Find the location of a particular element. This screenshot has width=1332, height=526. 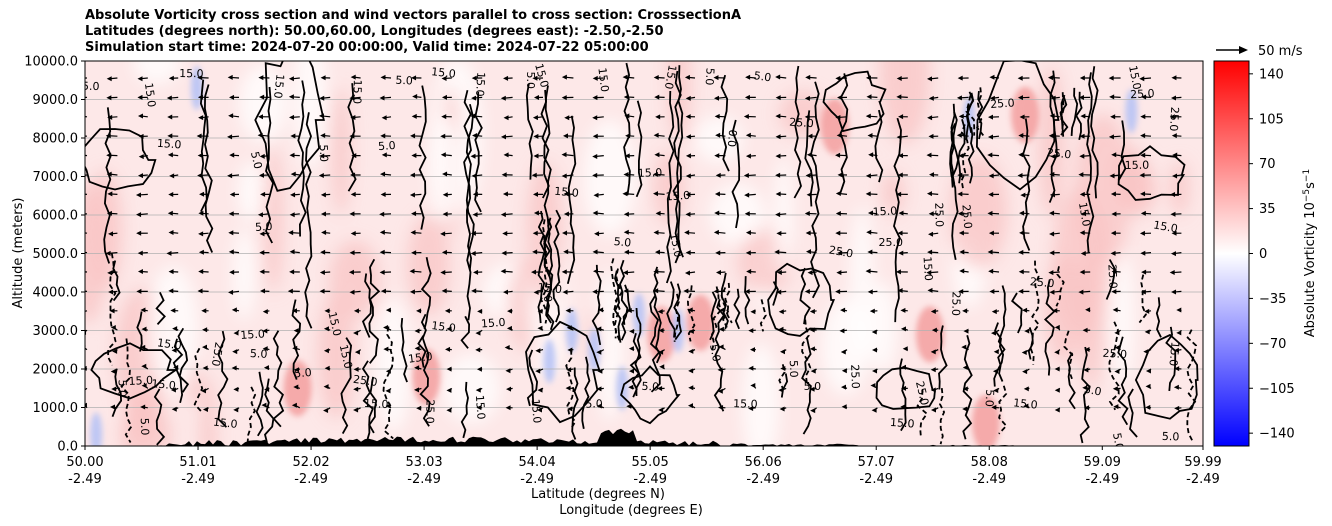

quiver-key: 50 m/s is located at coordinates (1259, 51).